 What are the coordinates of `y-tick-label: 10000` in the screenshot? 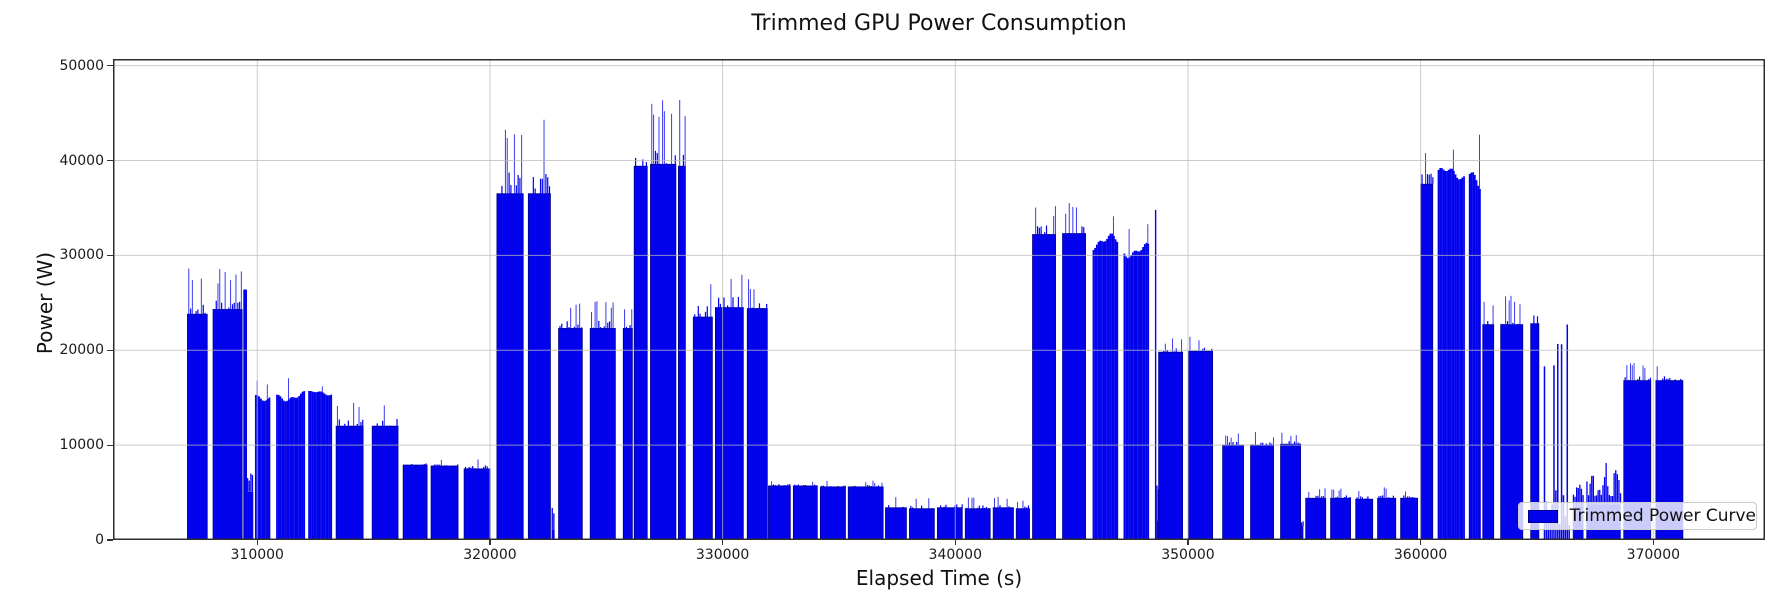 It's located at (81, 445).